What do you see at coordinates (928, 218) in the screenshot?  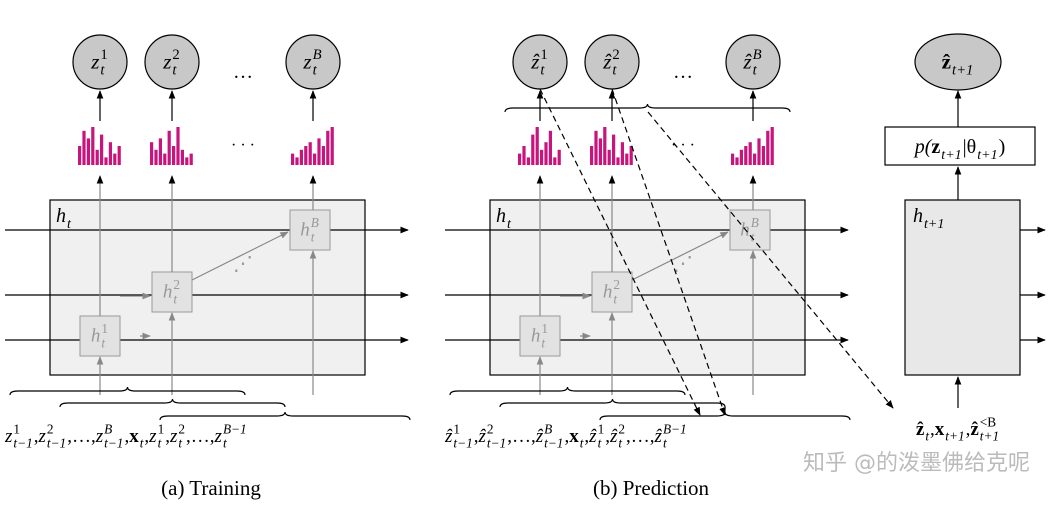 I see `math-term: h t+1` at bounding box center [928, 218].